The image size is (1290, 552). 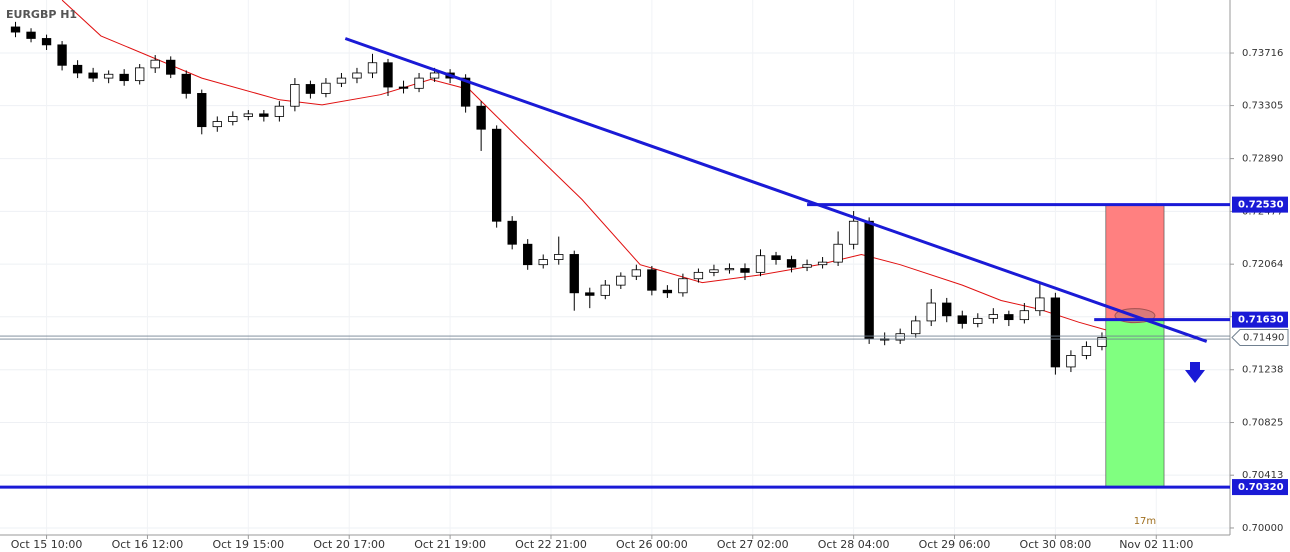 I want to click on x-tick-label: Oct 16 12:00, so click(x=148, y=544).